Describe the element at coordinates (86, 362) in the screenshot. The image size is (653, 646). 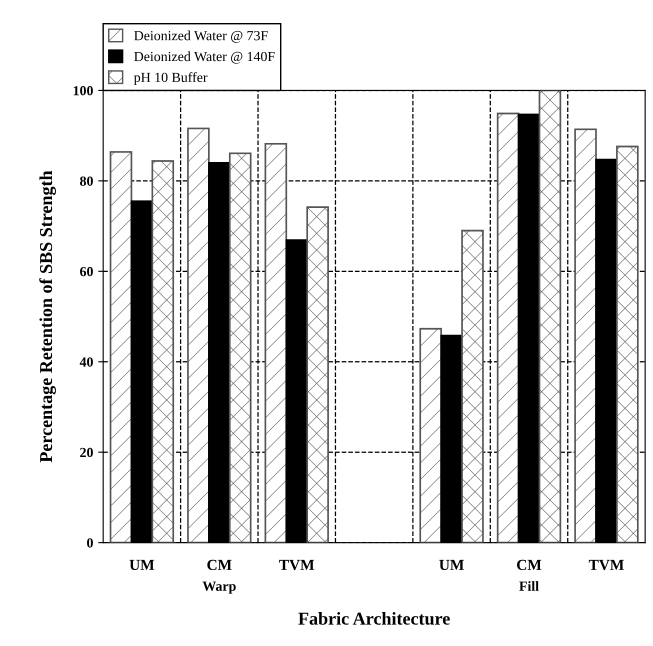
I see `y-tick-label: 40` at that location.